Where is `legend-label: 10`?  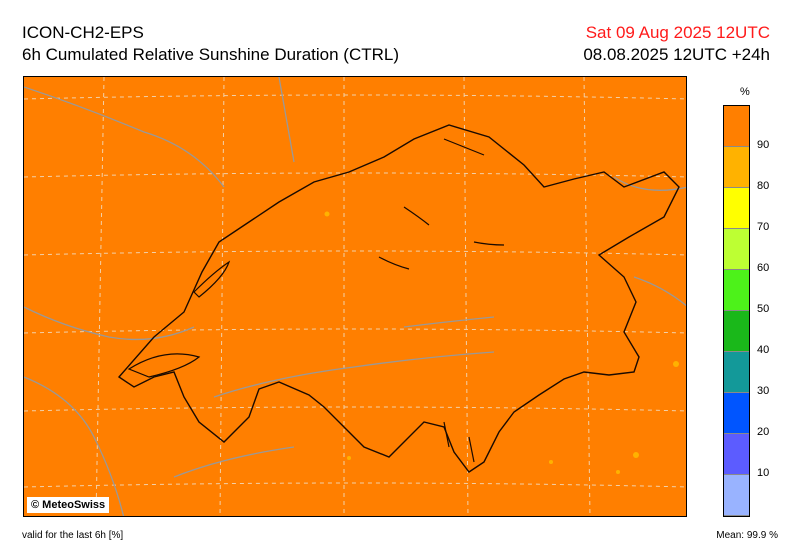
legend-label: 10 is located at coordinates (763, 473).